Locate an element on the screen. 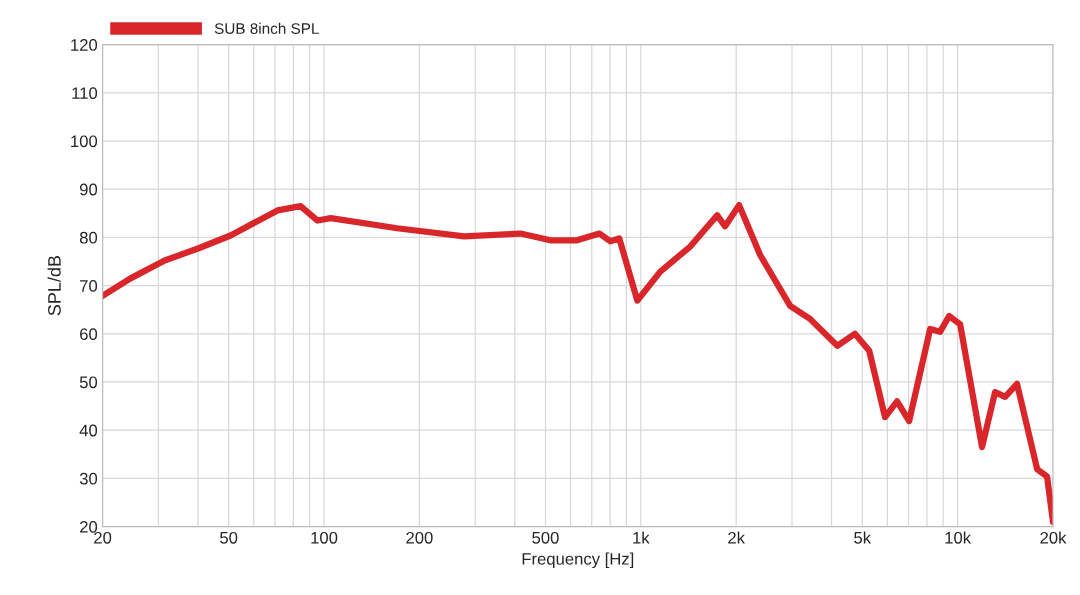 This screenshot has width=1080, height=595. y-tick-label: 70 is located at coordinates (89, 286).